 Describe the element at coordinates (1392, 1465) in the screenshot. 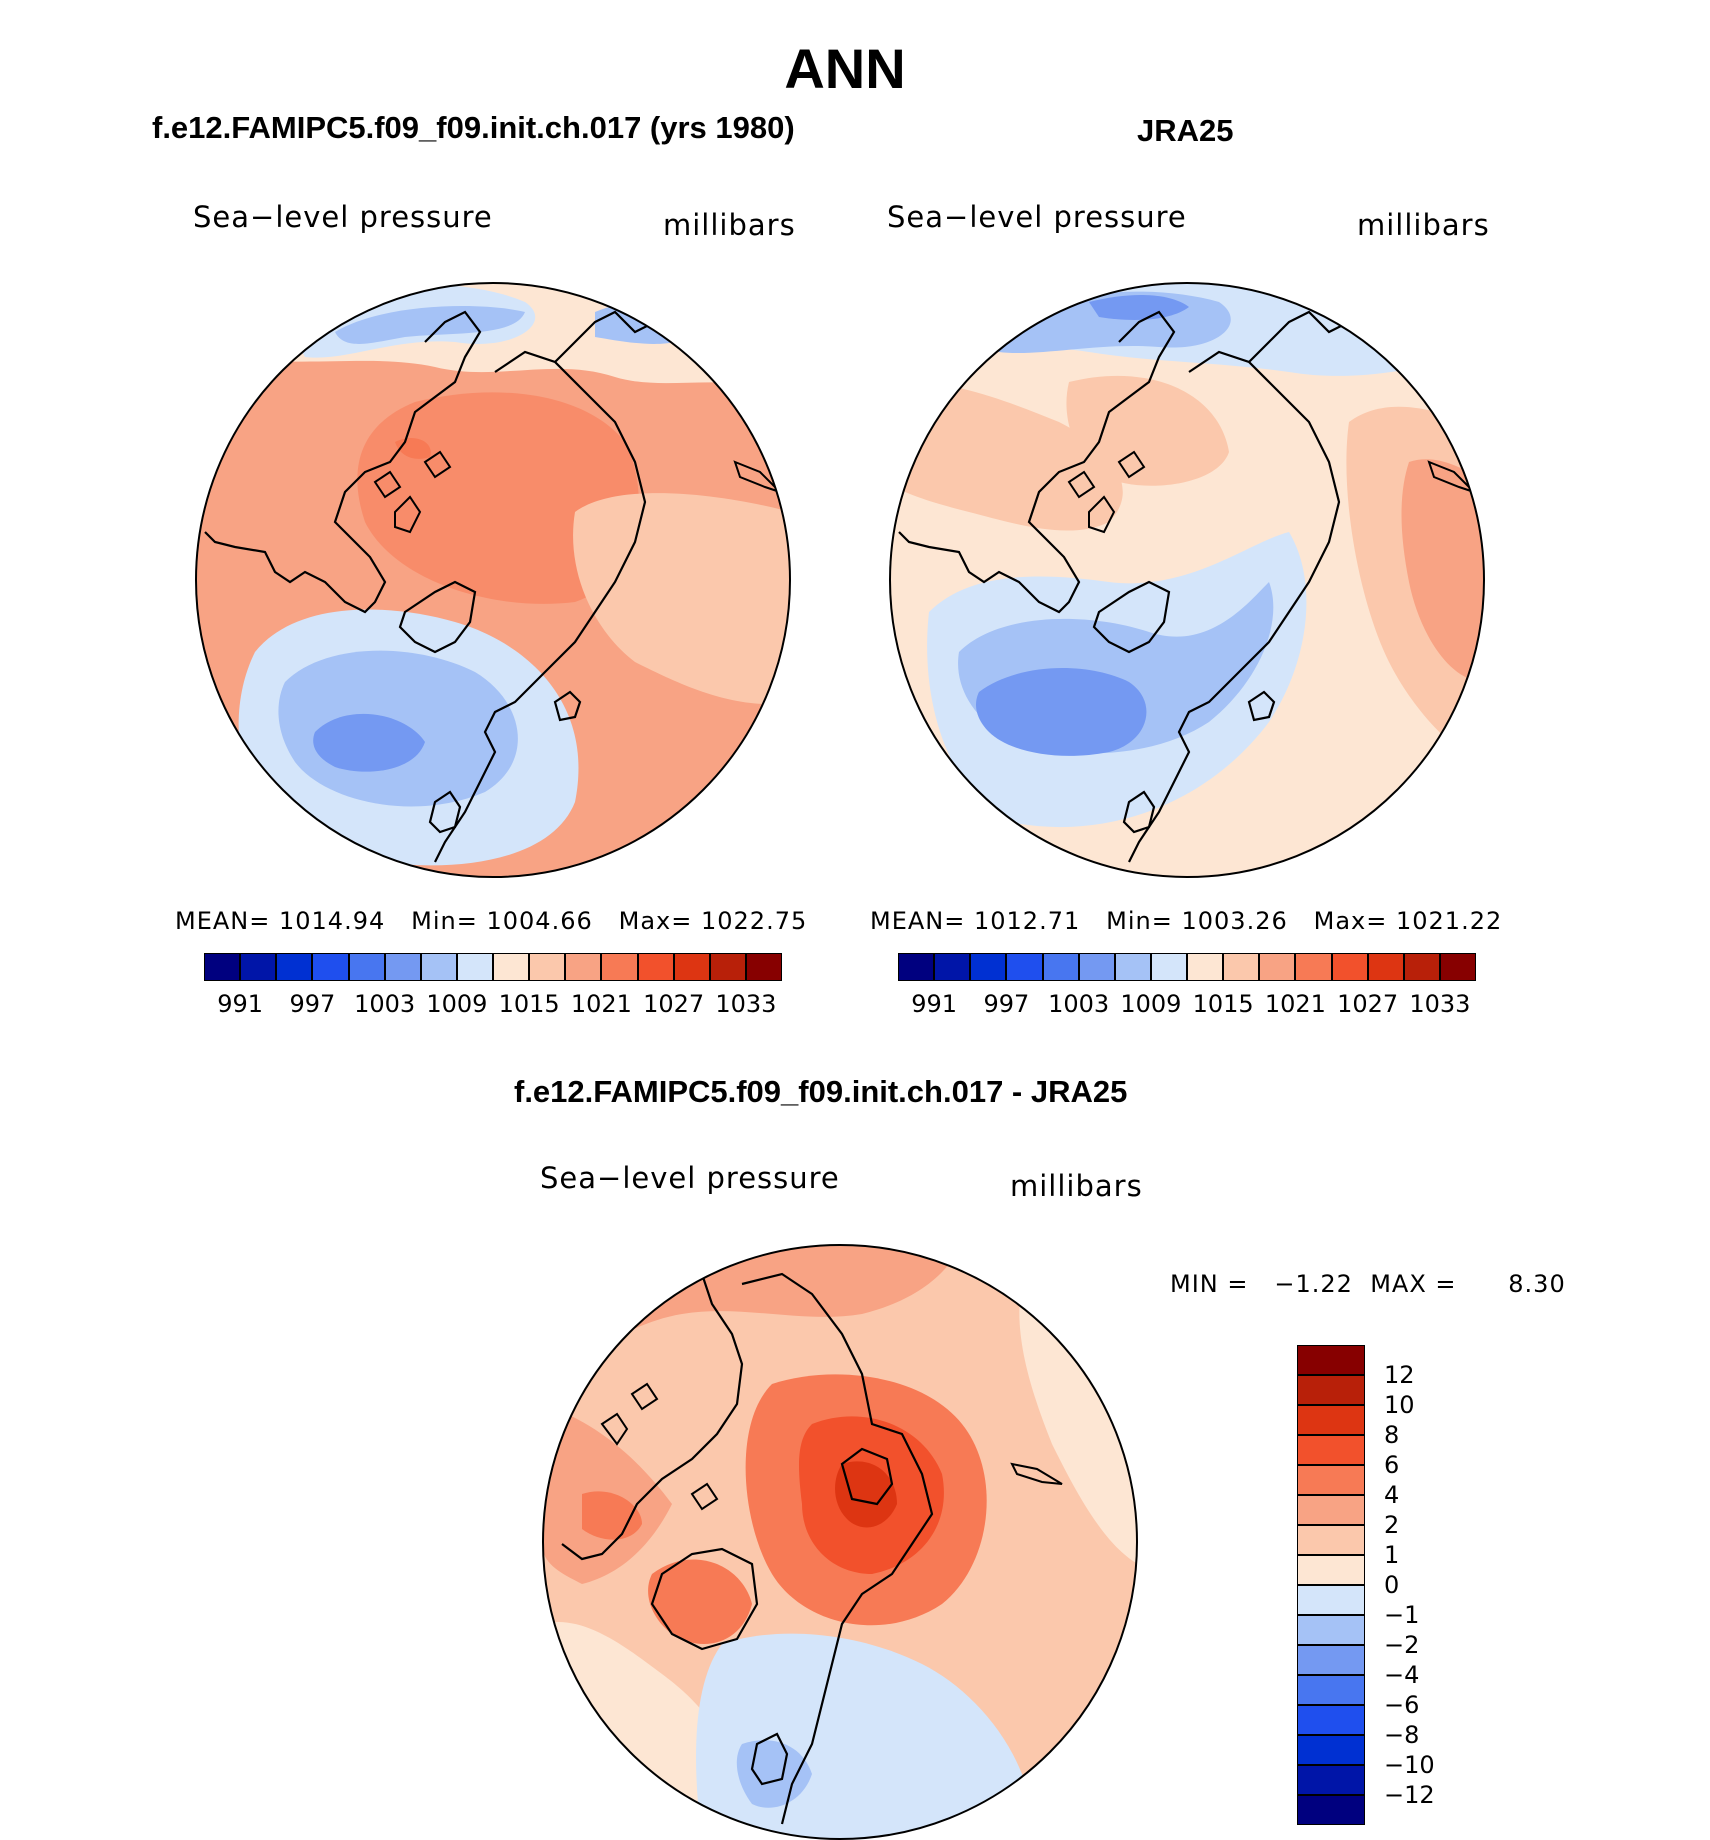

I see `diff-colorbar-tick: 6` at that location.